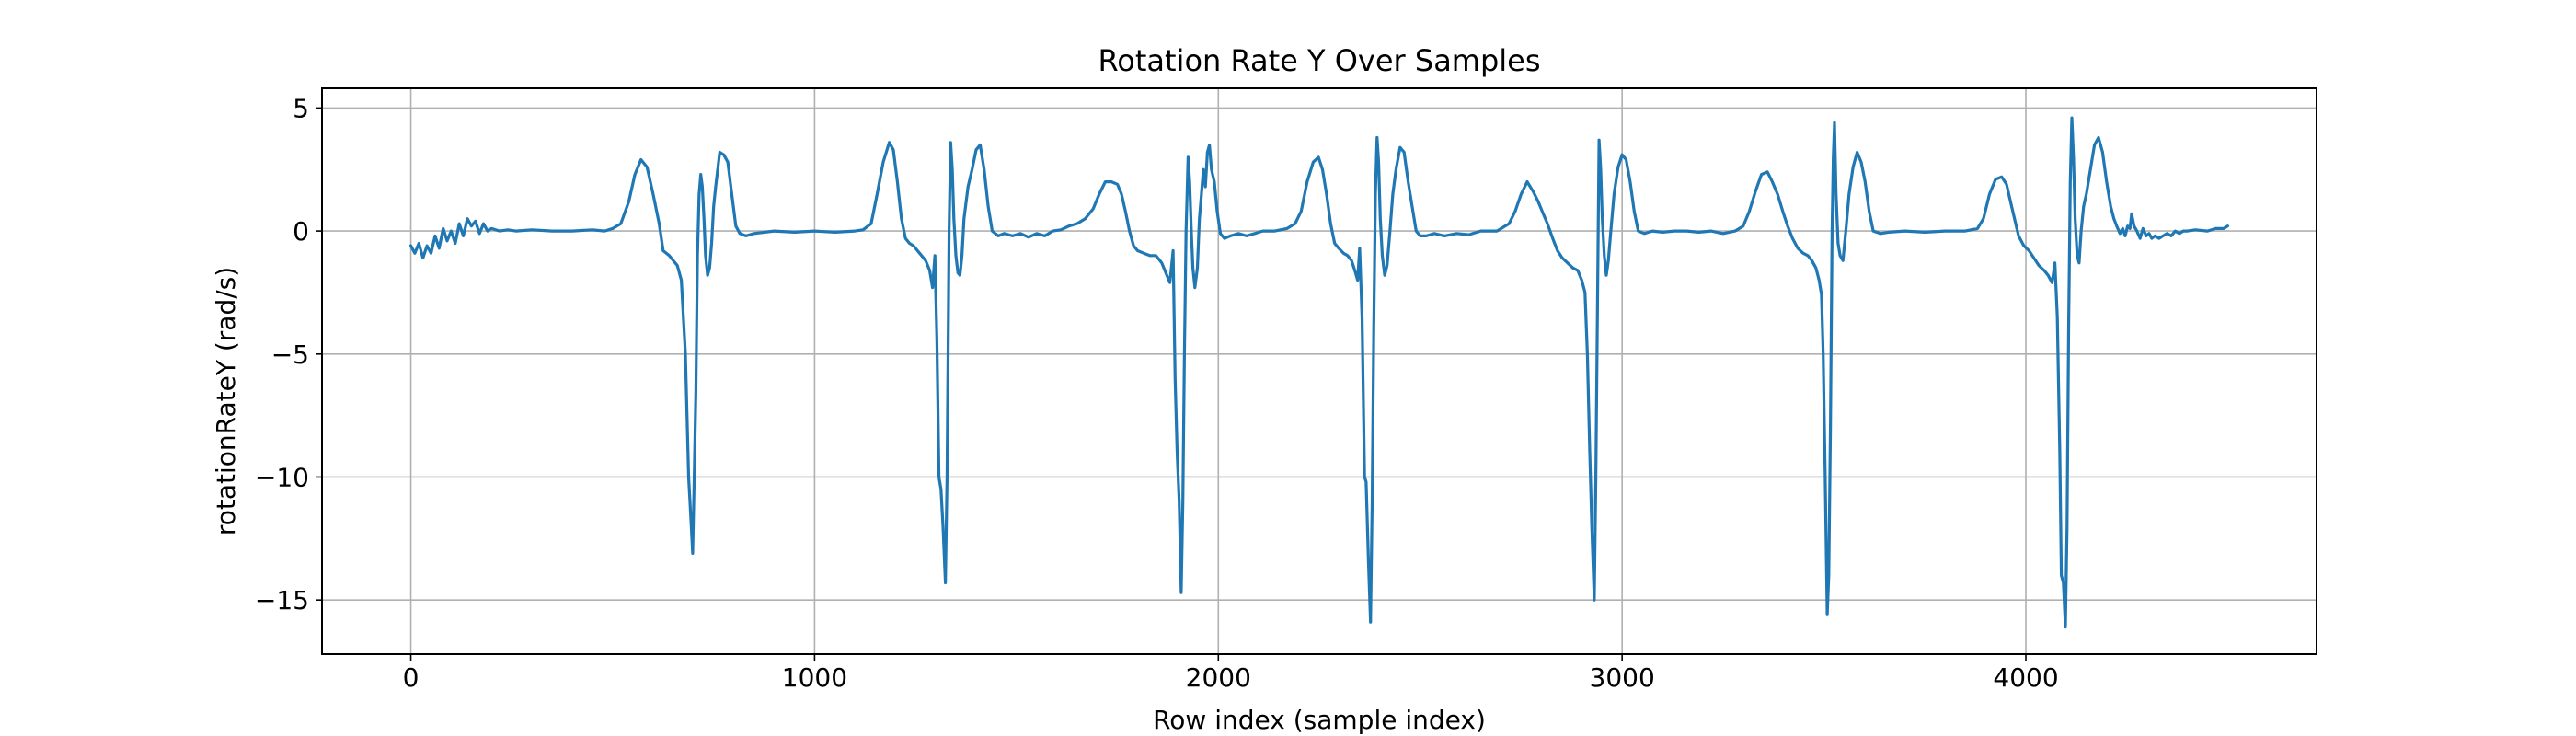 The width and height of the screenshot is (2576, 736). What do you see at coordinates (1319, 60) in the screenshot?
I see `chart-title: Rotation Rate Y Over Samples` at bounding box center [1319, 60].